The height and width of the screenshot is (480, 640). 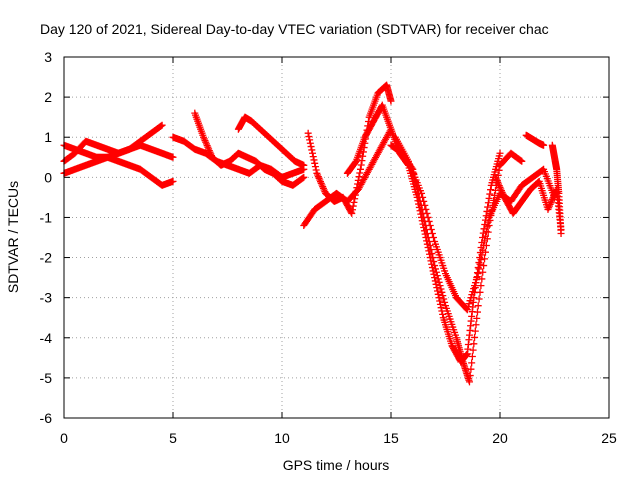 What do you see at coordinates (48, 57) in the screenshot?
I see `y-tick-label: 3` at bounding box center [48, 57].